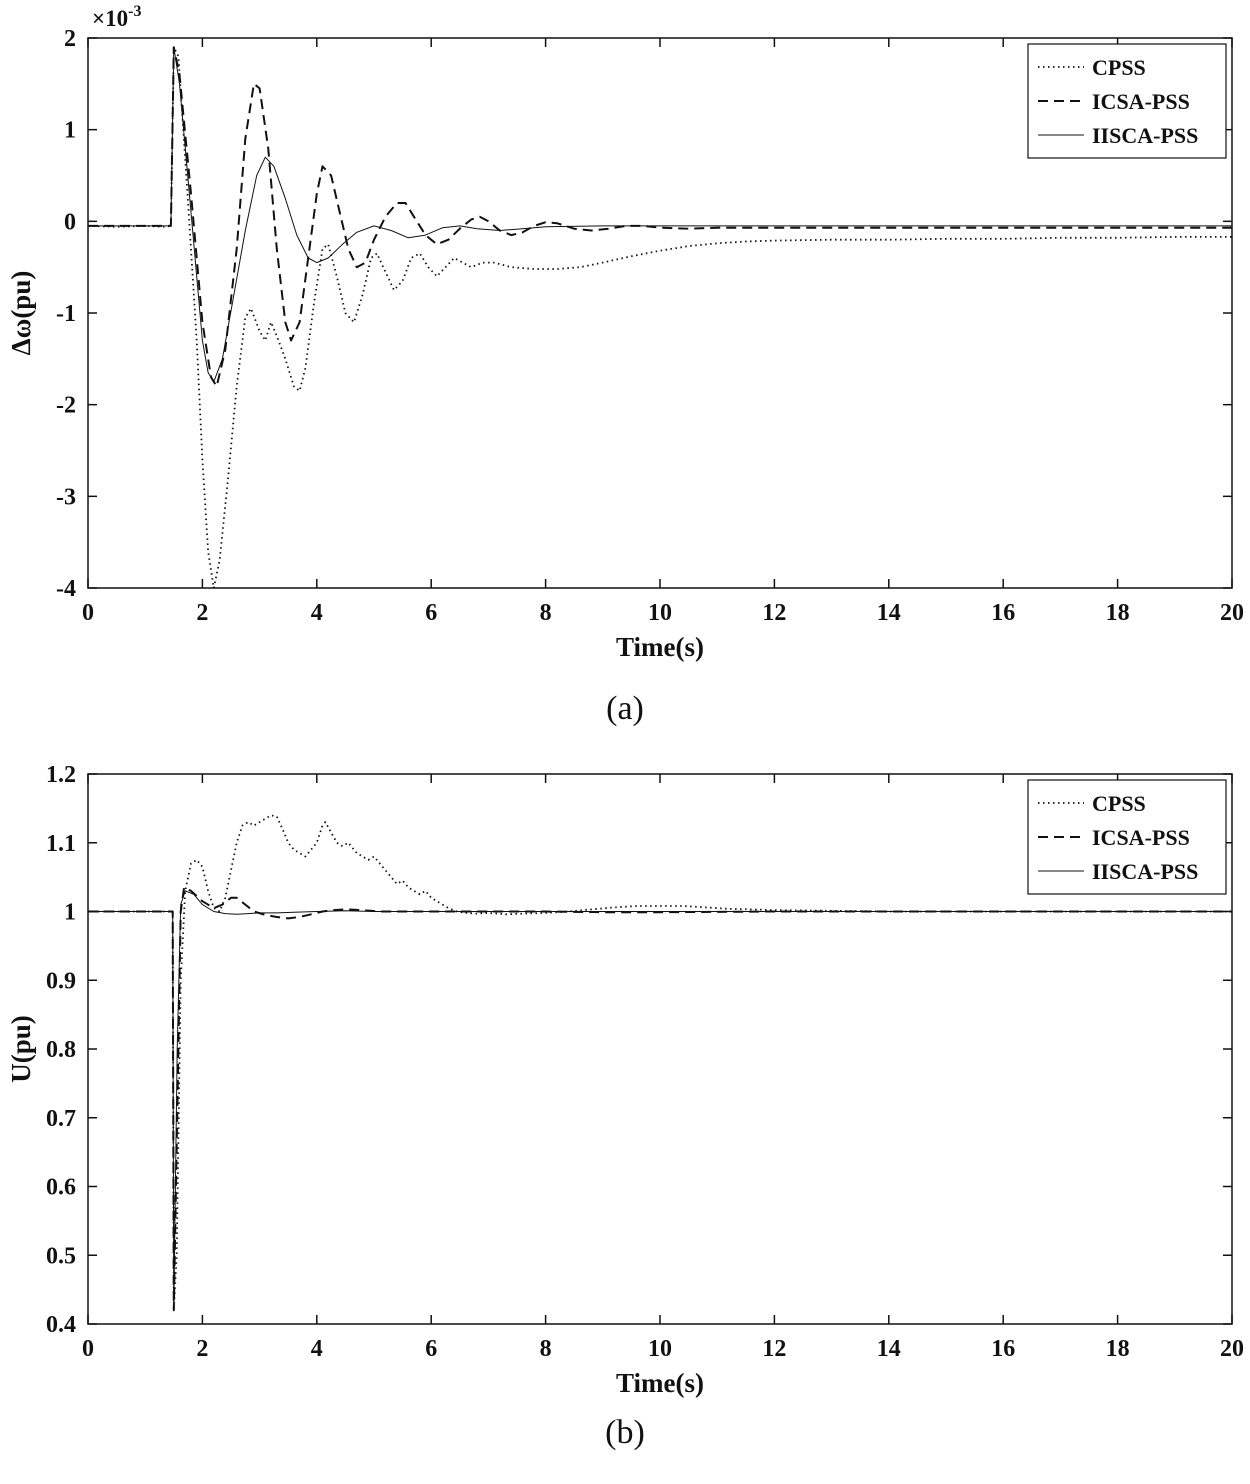 The height and width of the screenshot is (1484, 1250). I want to click on y-tick-label: 0.7, so click(61, 1119).